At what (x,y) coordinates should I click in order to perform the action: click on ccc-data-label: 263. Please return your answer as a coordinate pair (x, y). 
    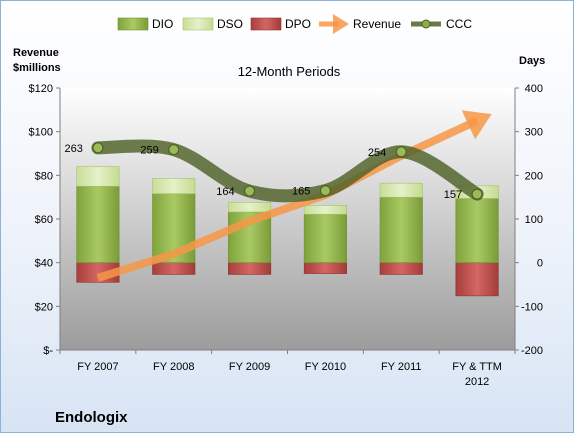
    Looking at the image, I should click on (74, 149).